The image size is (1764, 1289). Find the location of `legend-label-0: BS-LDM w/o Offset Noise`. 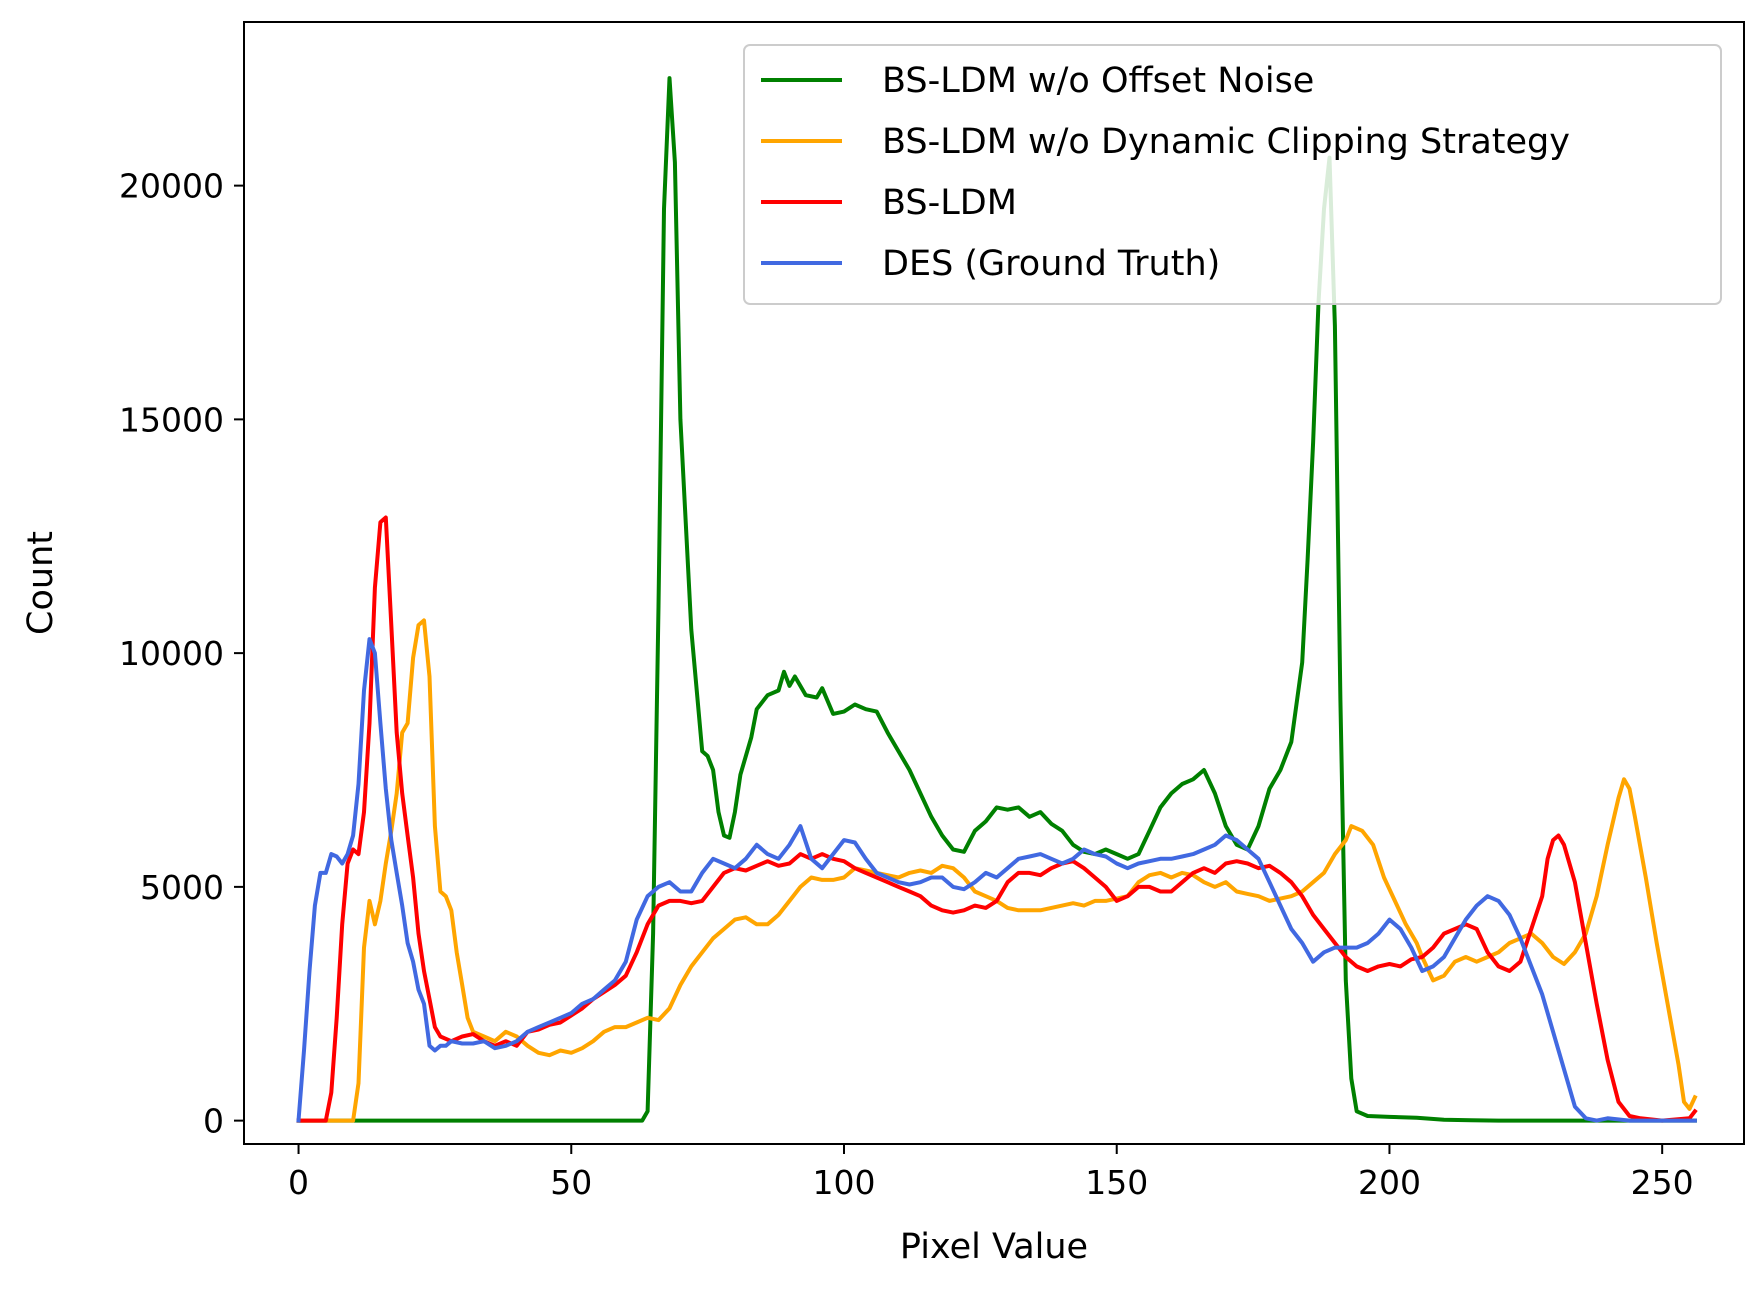

legend-label-0: BS-LDM w/o Offset Noise is located at coordinates (1098, 81).